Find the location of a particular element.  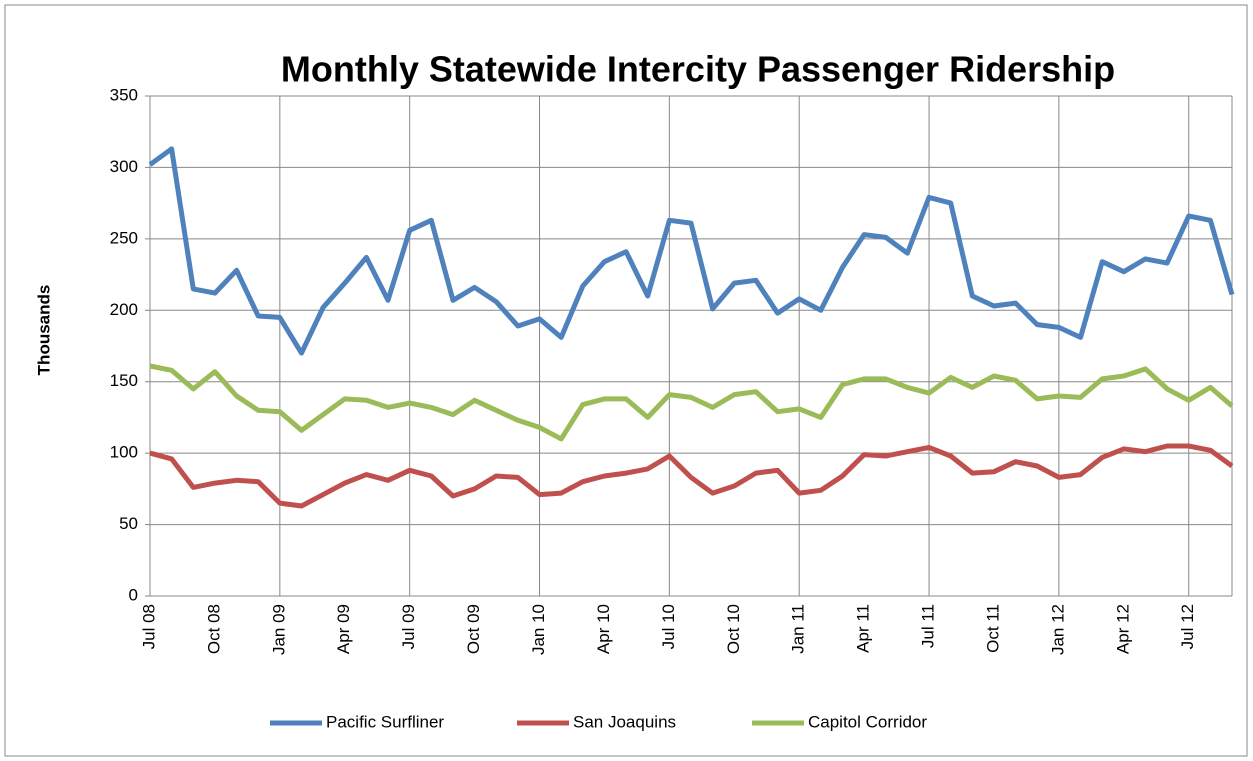

y-tick-label: 200 is located at coordinates (124, 309).